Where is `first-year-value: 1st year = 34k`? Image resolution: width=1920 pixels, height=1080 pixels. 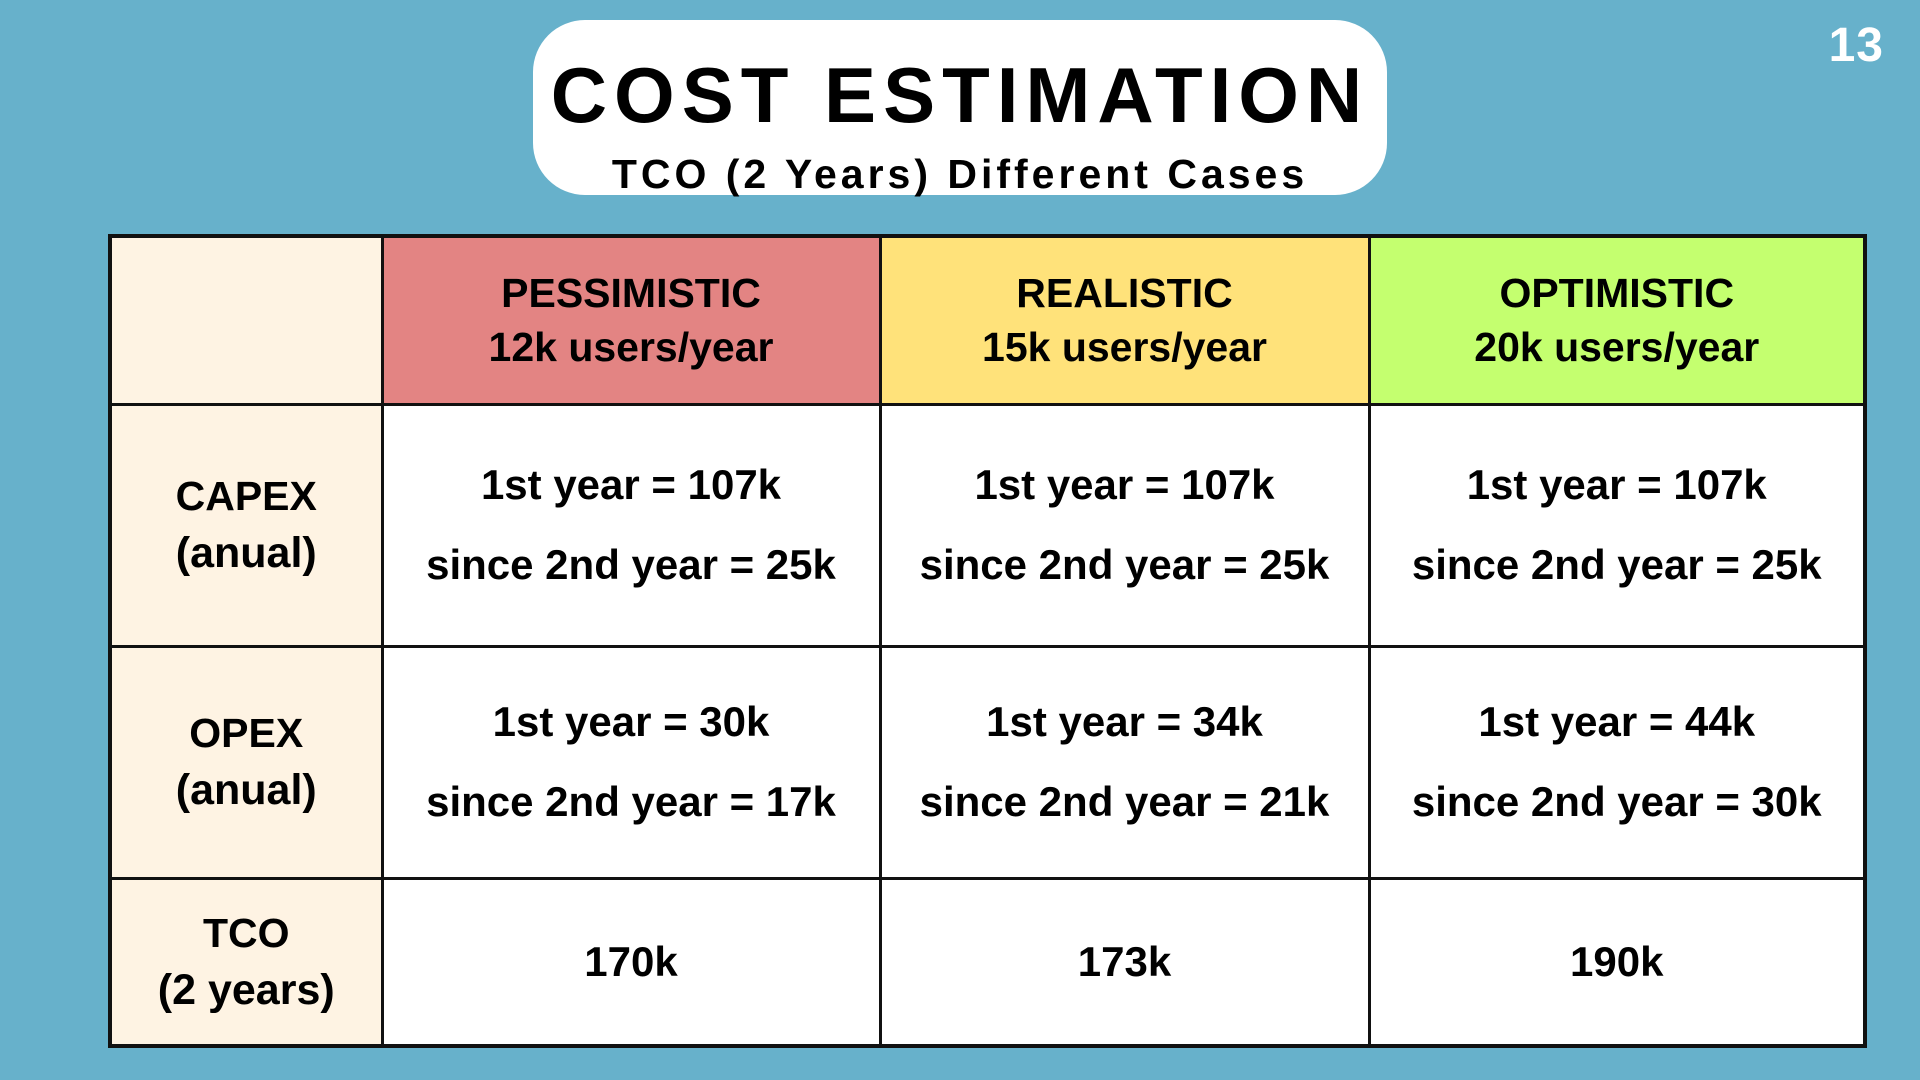 first-year-value: 1st year = 34k is located at coordinates (1124, 721).